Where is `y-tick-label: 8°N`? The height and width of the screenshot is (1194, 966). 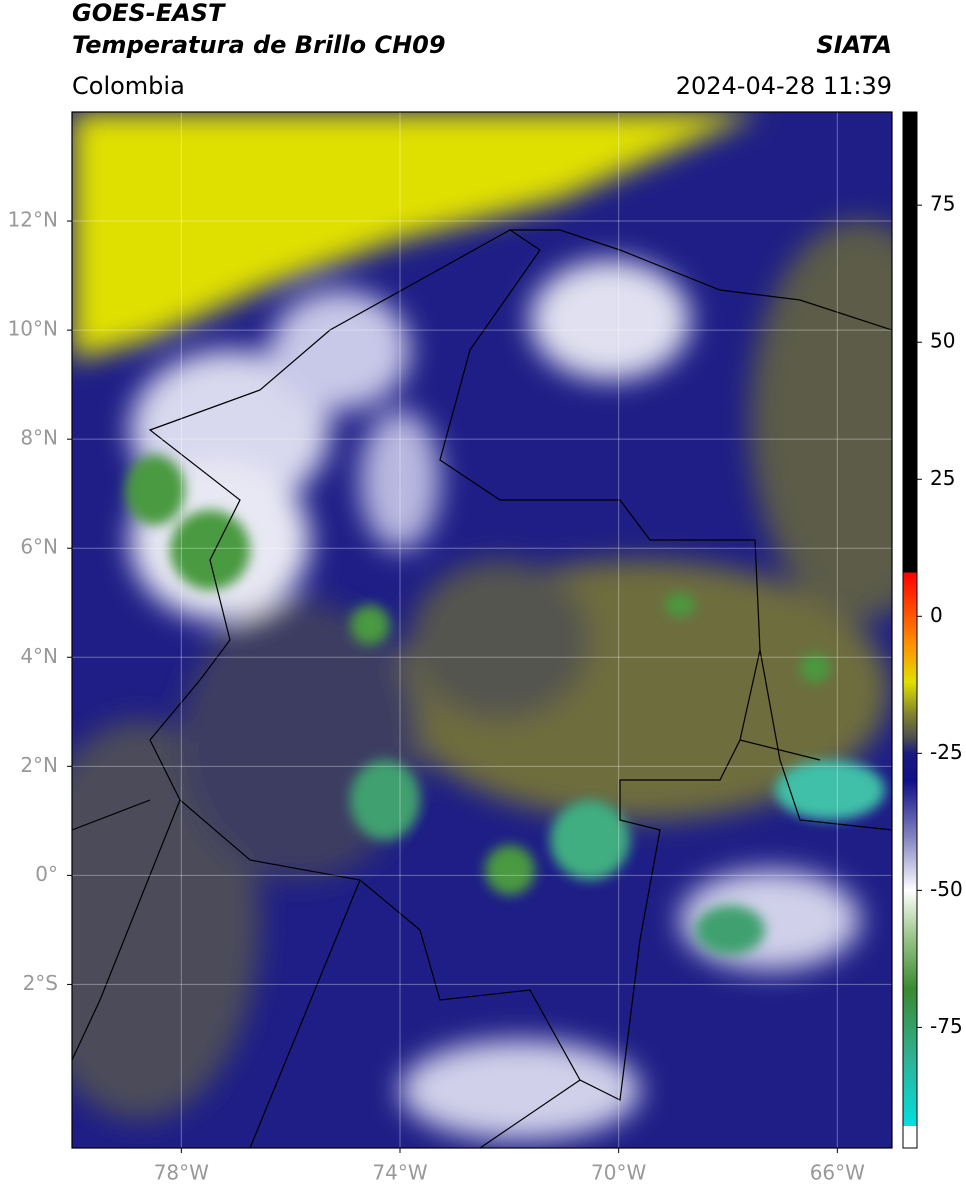 y-tick-label: 8°N is located at coordinates (39, 438).